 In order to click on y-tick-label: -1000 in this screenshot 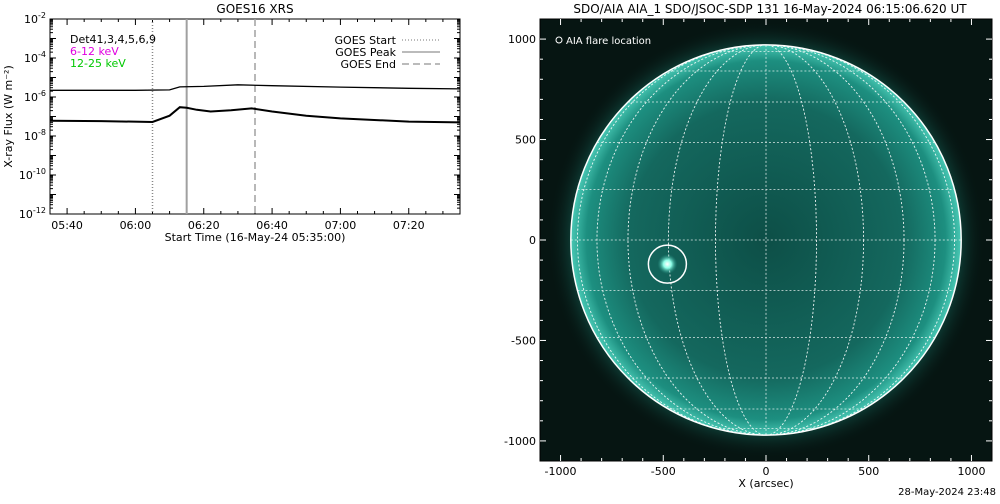, I will do `click(520, 441)`.